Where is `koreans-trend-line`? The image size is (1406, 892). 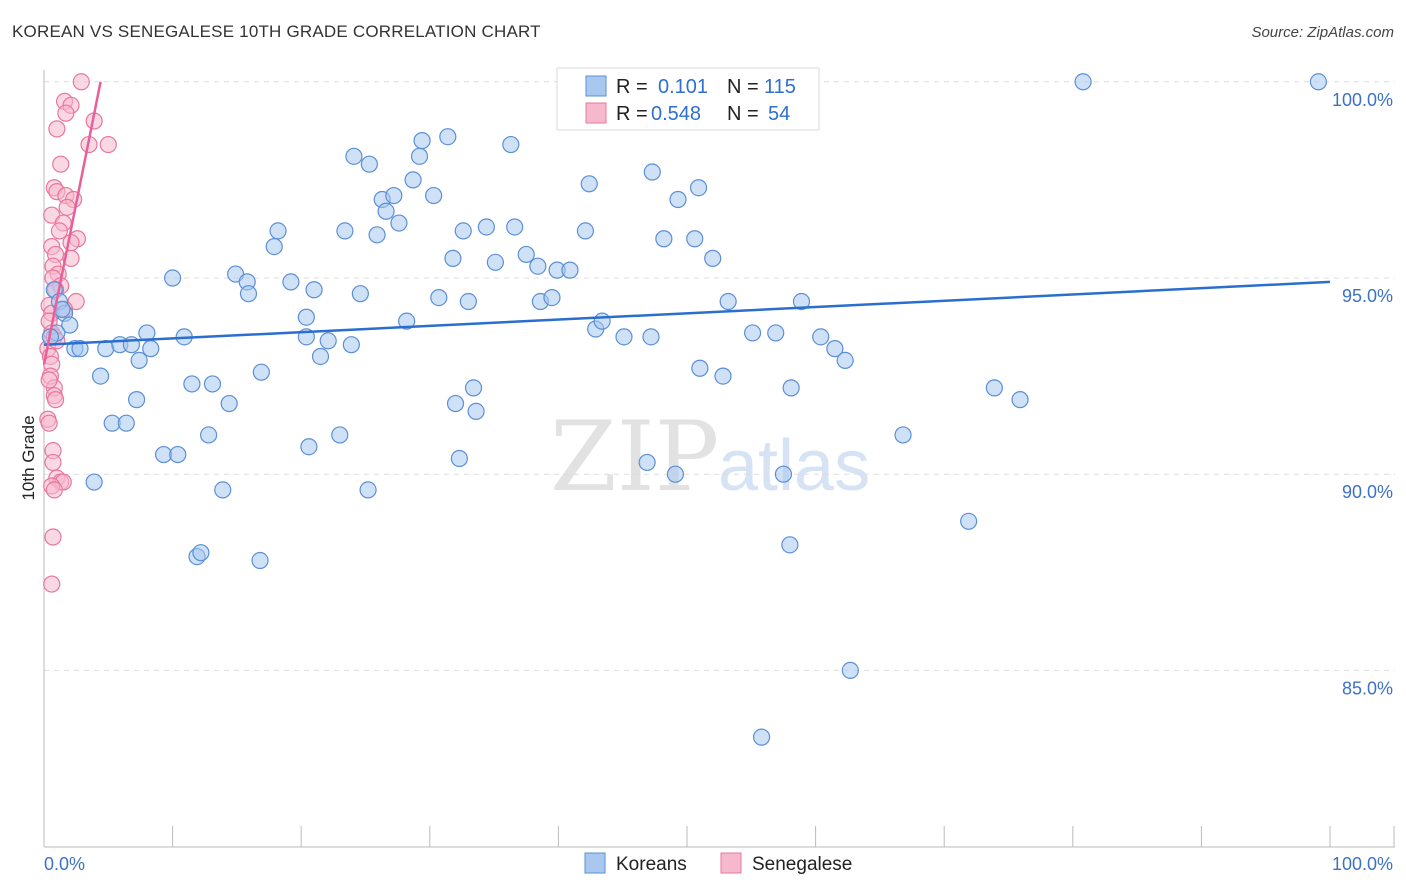 koreans-trend-line is located at coordinates (687, 313).